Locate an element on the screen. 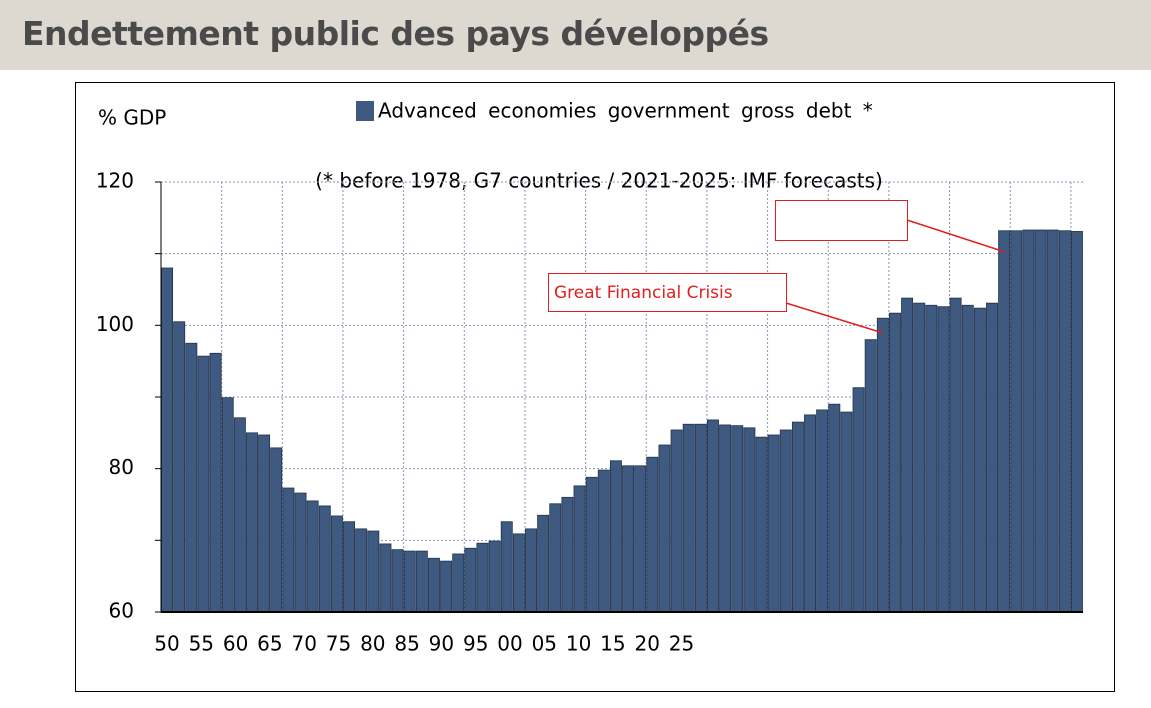 This screenshot has width=1151, height=708. x-tick-label: 50 is located at coordinates (166, 644).